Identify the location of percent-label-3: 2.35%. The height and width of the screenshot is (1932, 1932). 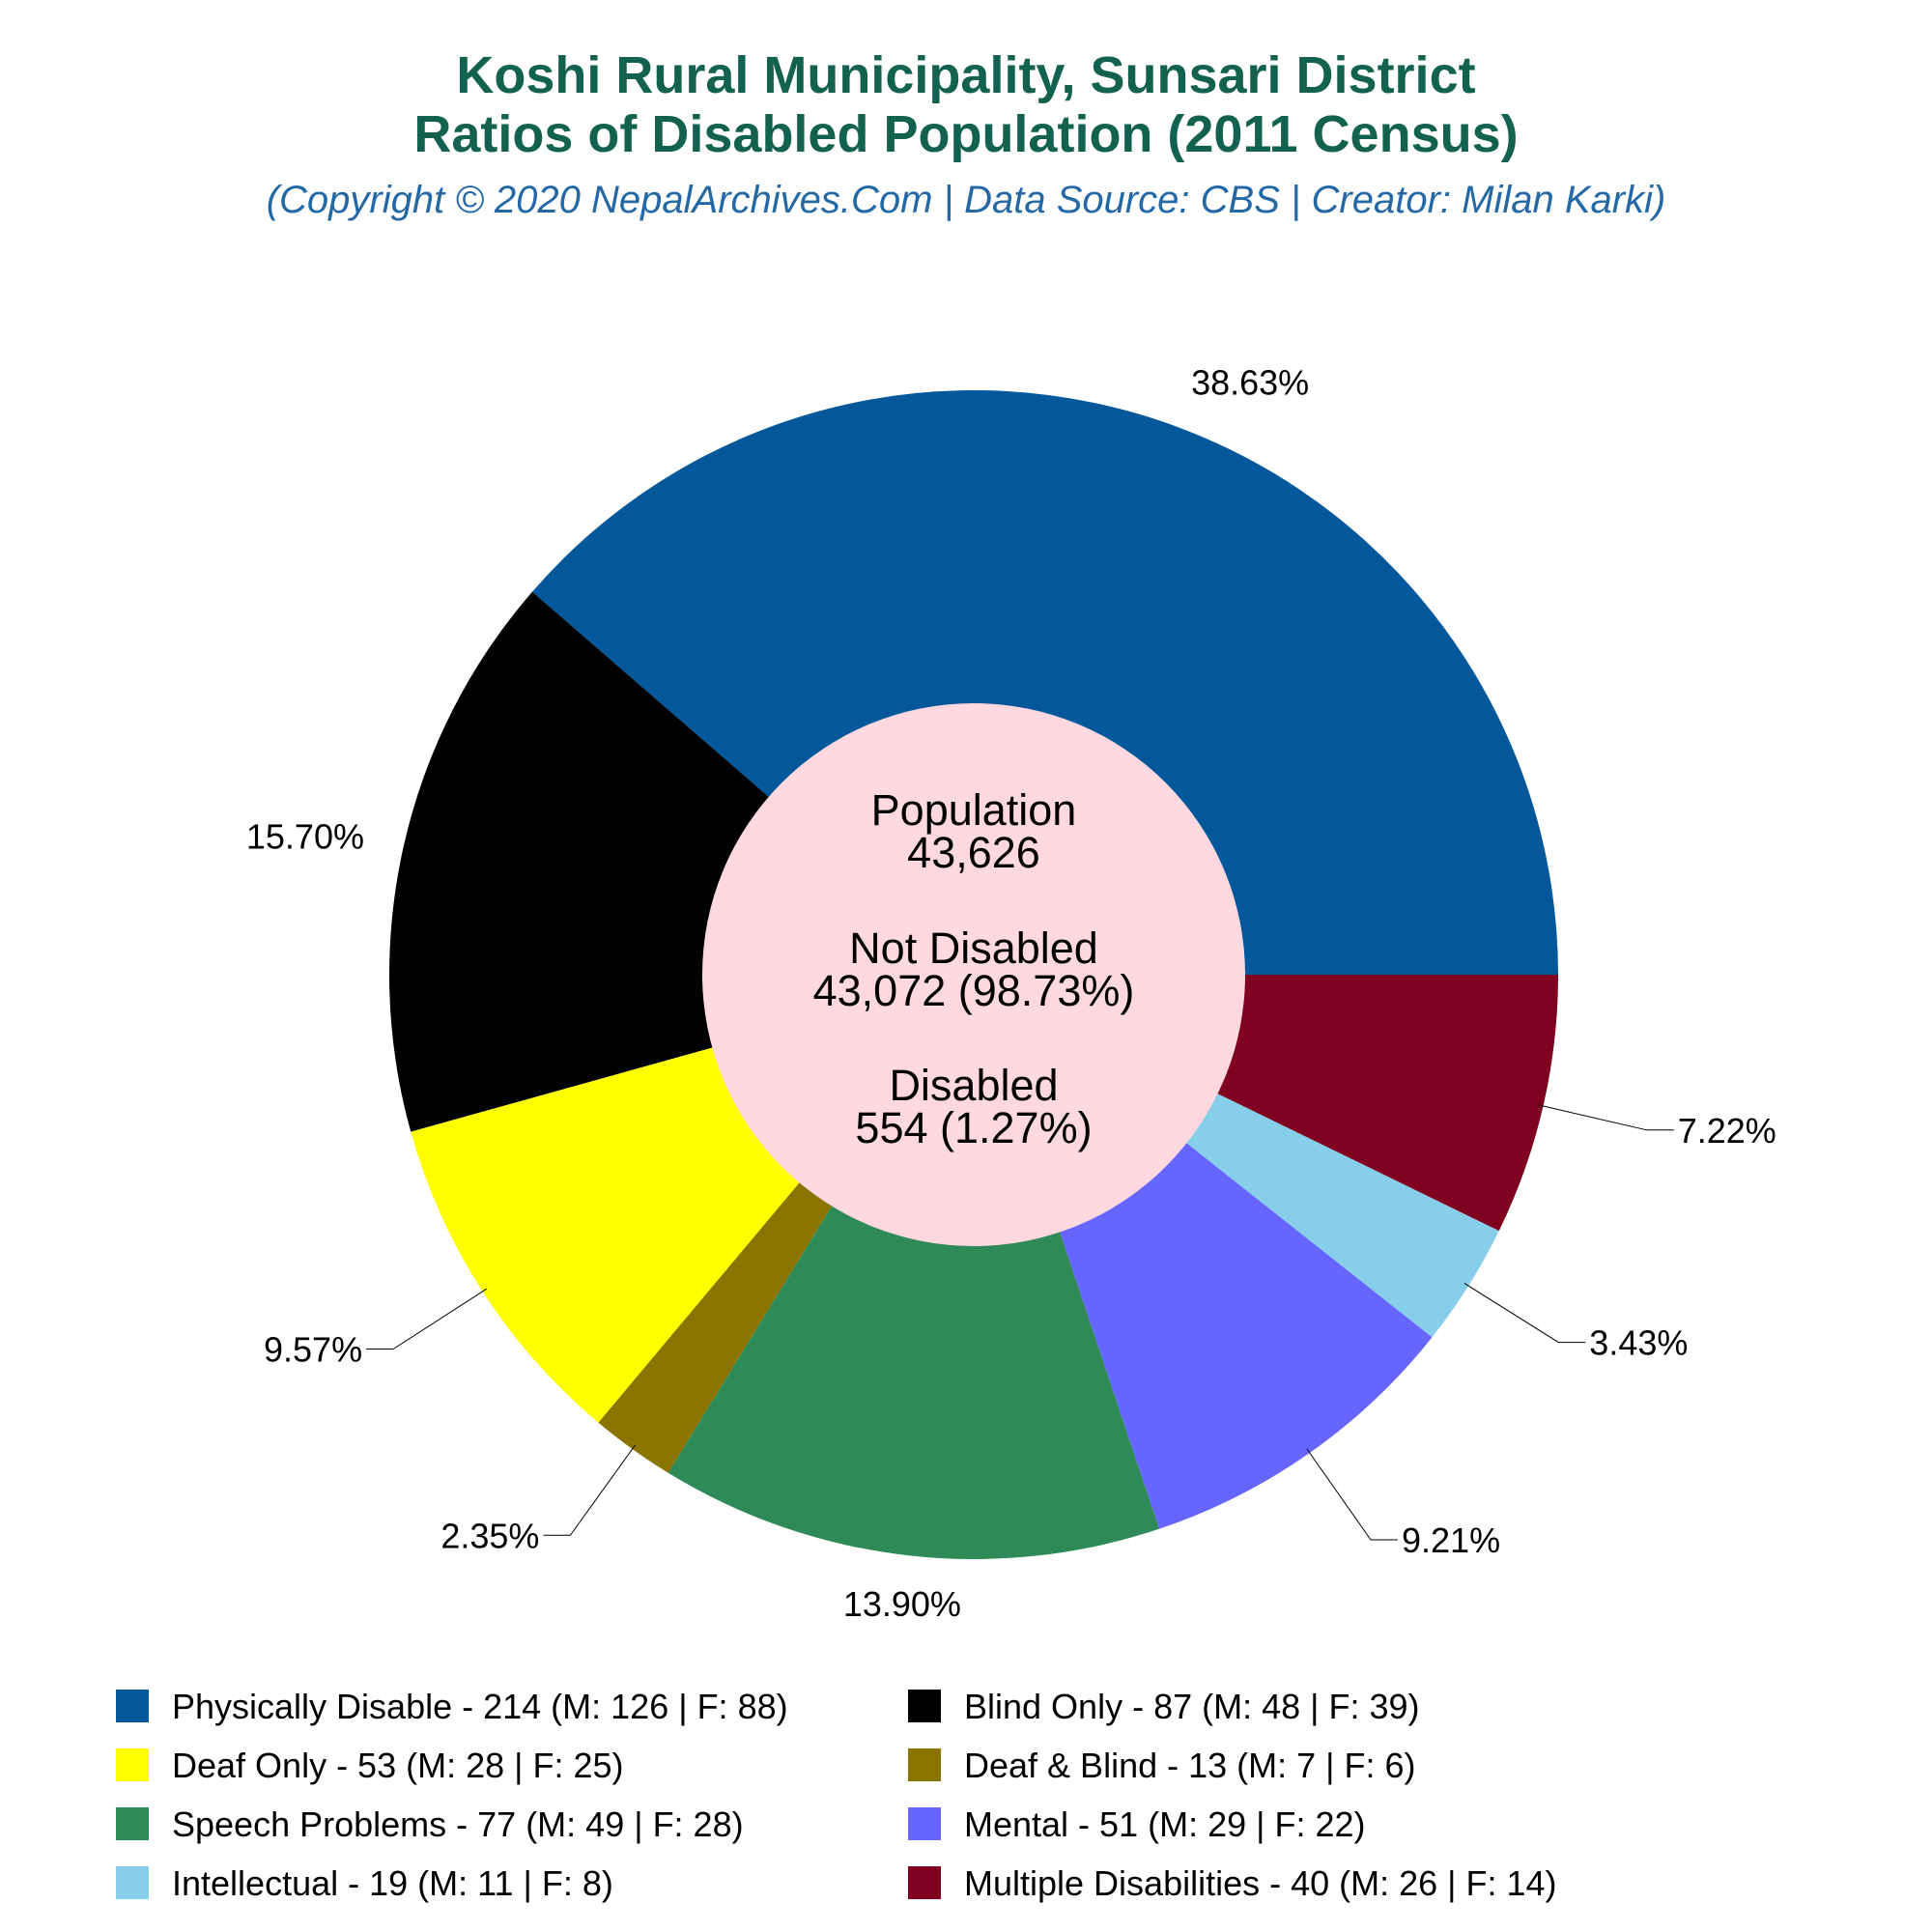
(489, 1535).